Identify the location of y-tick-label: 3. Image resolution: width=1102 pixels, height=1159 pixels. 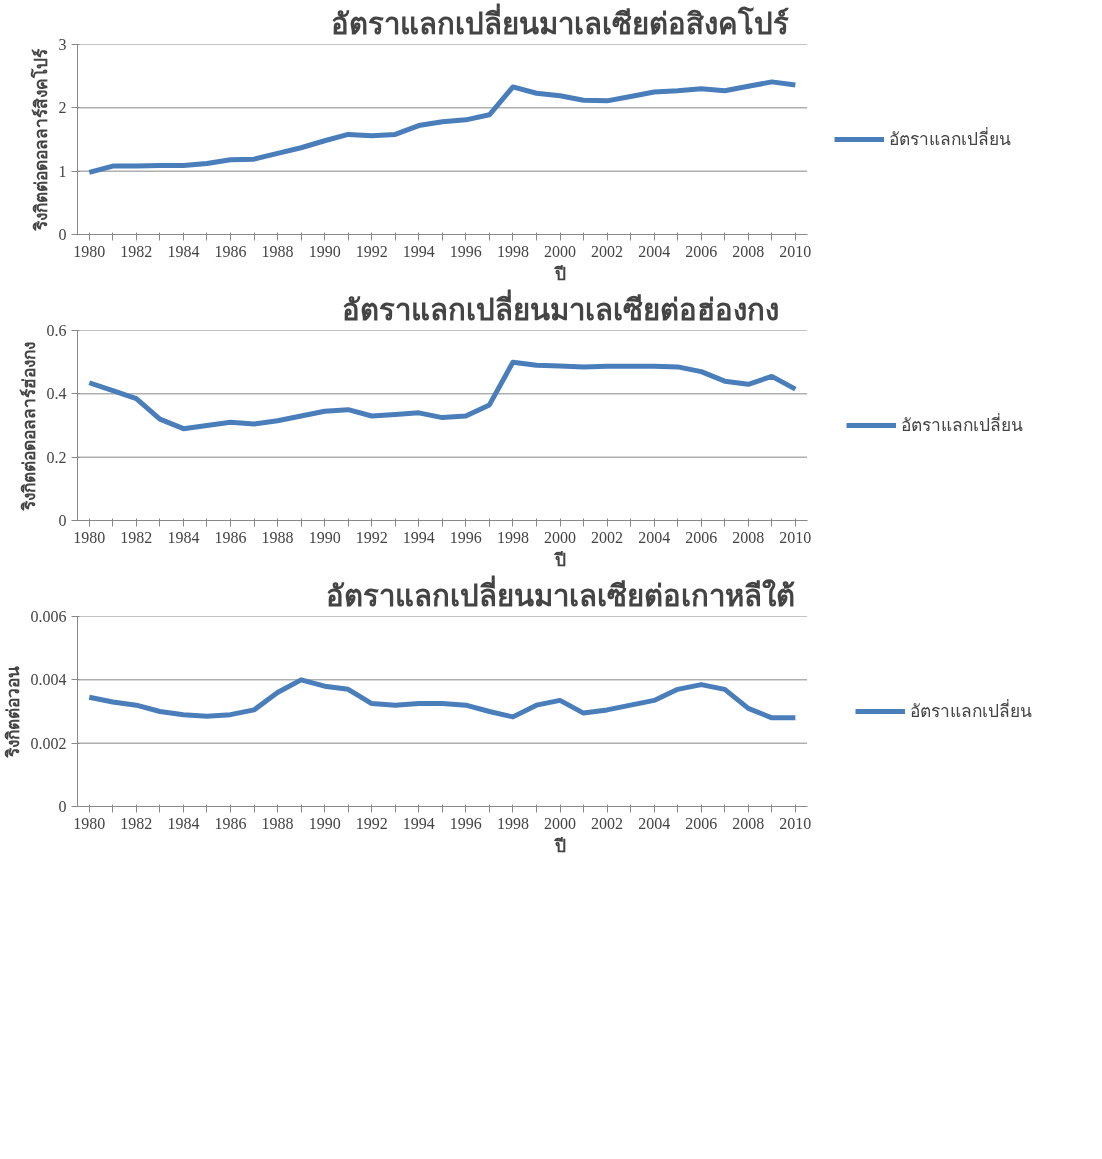
(62, 44).